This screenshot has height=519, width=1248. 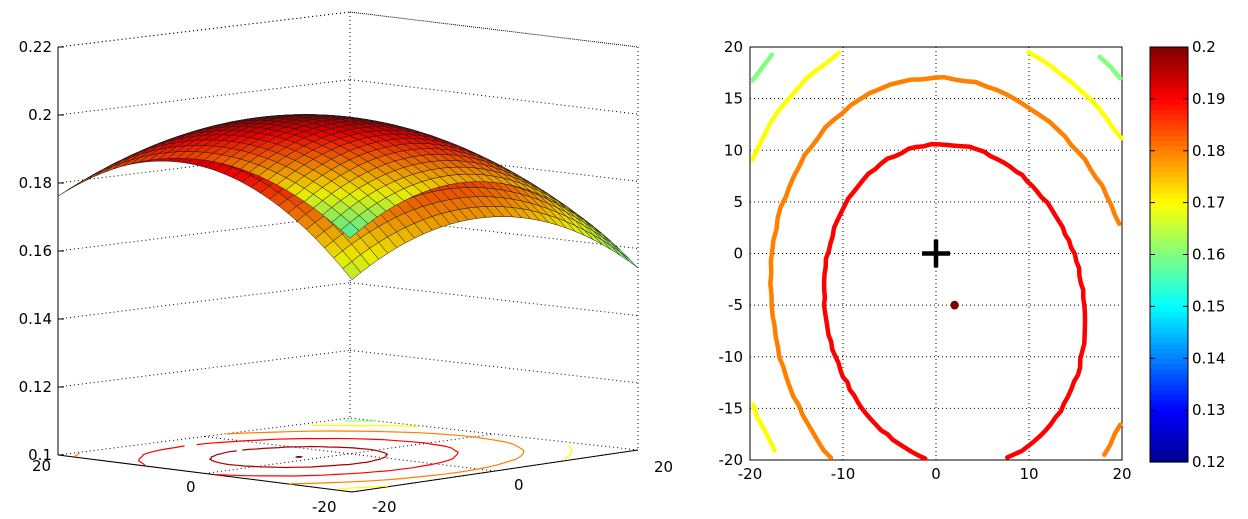 What do you see at coordinates (1208, 306) in the screenshot?
I see `colorbar-tick-label: 0.15` at bounding box center [1208, 306].